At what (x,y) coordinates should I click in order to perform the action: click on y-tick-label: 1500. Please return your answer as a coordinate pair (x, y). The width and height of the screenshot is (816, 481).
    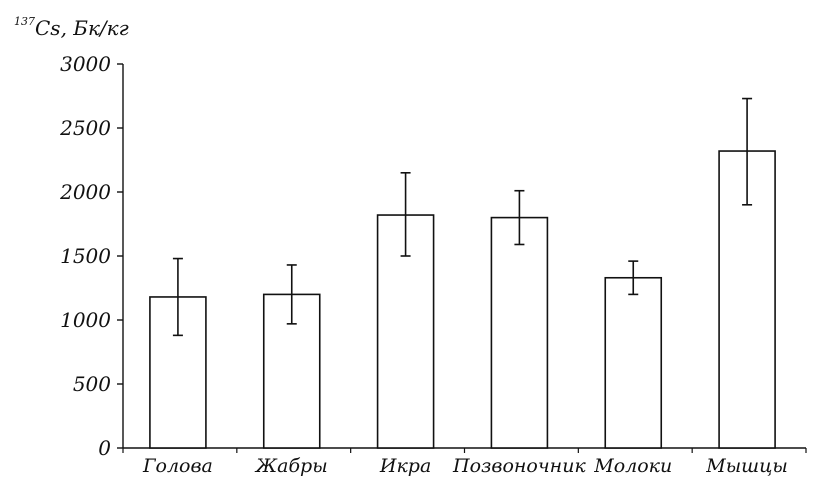
    Looking at the image, I should click on (85, 256).